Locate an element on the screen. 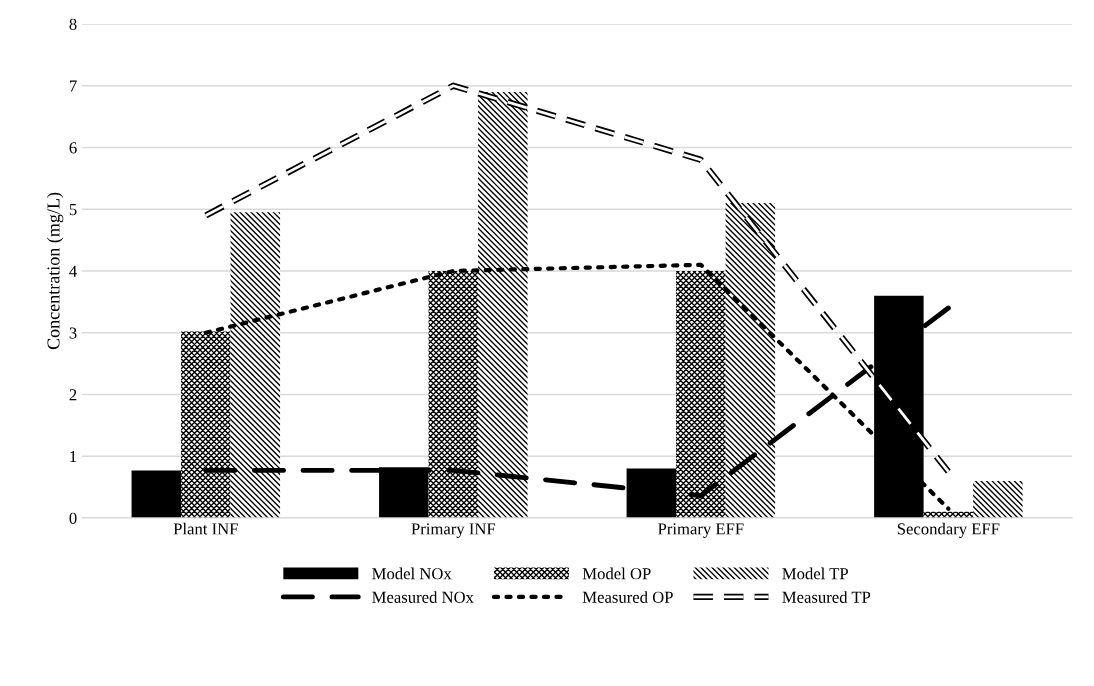  x-tick-label: Secondary EFF is located at coordinates (948, 530).